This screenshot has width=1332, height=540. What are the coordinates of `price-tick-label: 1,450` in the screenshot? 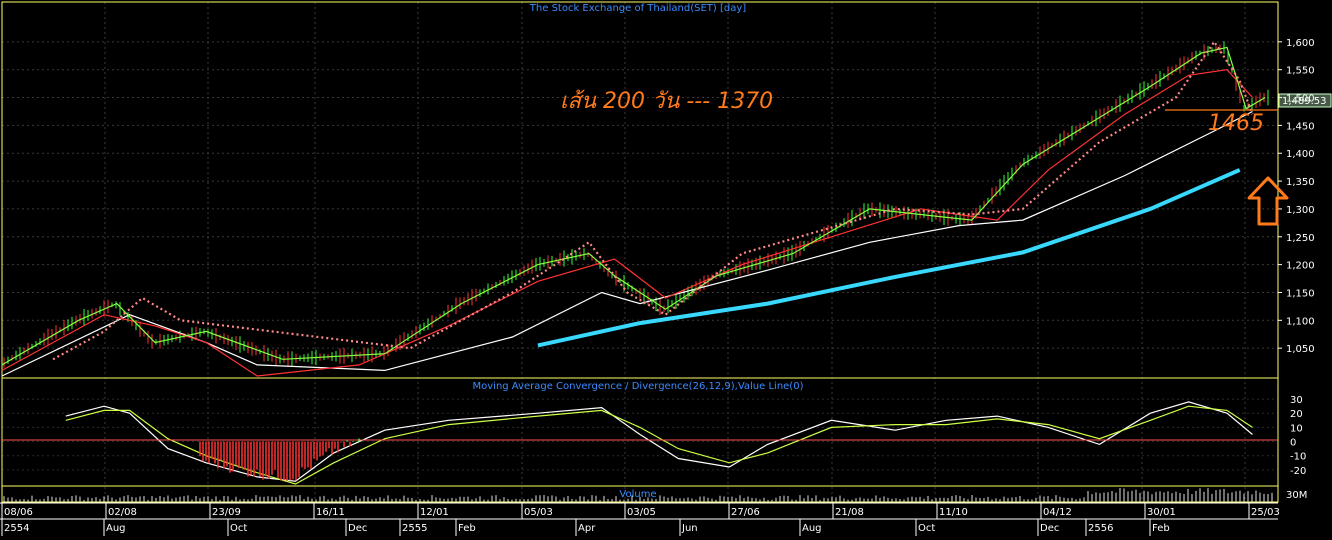 It's located at (1300, 126).